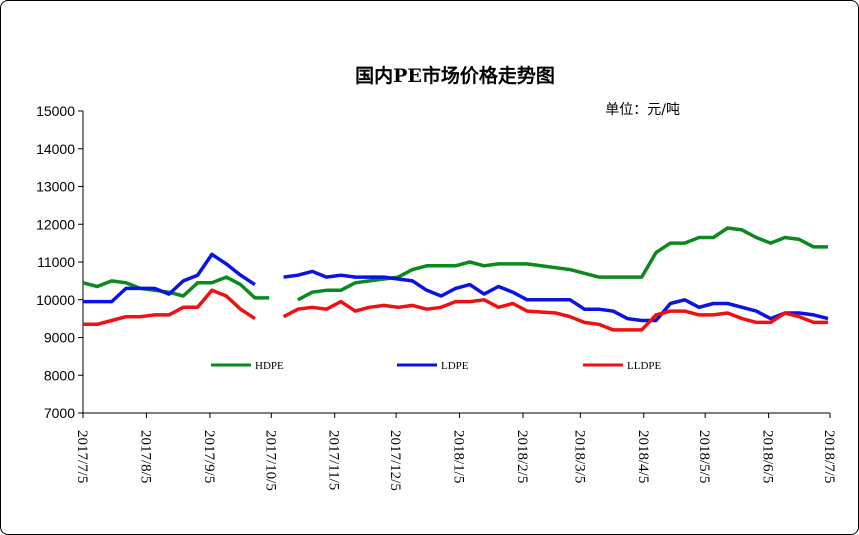 This screenshot has width=859, height=535. What do you see at coordinates (395, 460) in the screenshot?
I see `x-tick-label: 2017/12/5` at bounding box center [395, 460].